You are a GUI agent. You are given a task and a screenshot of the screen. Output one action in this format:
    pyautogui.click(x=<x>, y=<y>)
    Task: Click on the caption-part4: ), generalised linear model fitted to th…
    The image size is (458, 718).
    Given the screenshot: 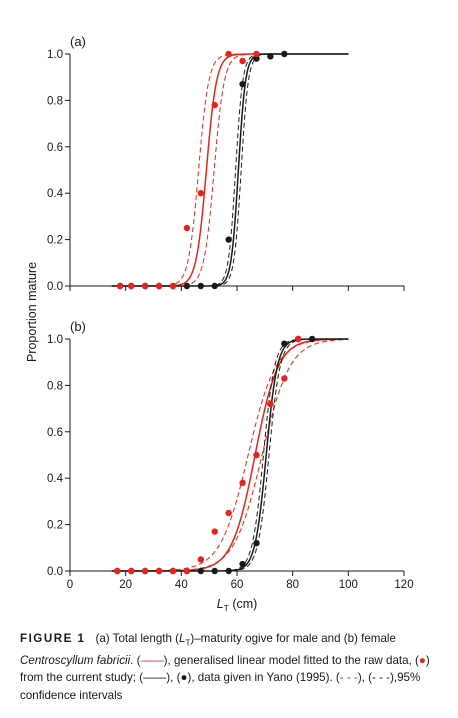 What is the action you would take?
    pyautogui.click(x=291, y=660)
    